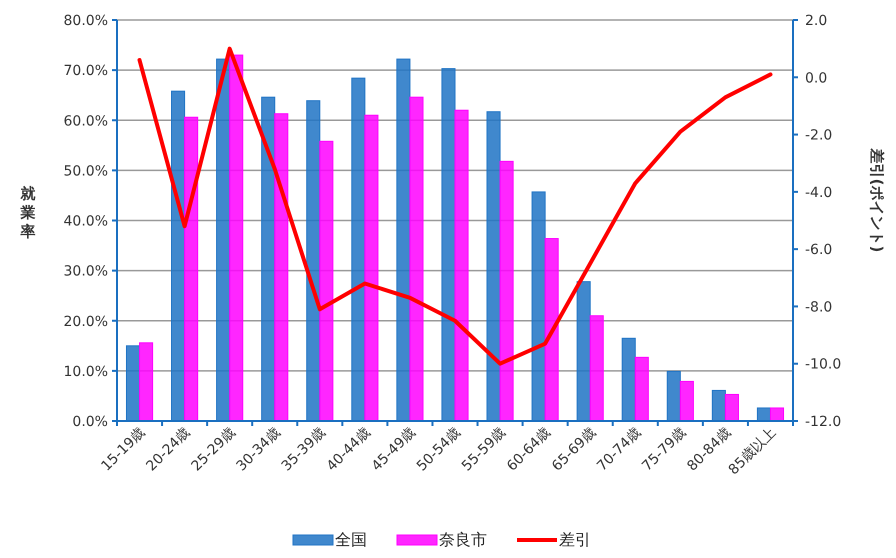  What do you see at coordinates (575, 539) in the screenshot?
I see `legend-label: 差引` at bounding box center [575, 539].